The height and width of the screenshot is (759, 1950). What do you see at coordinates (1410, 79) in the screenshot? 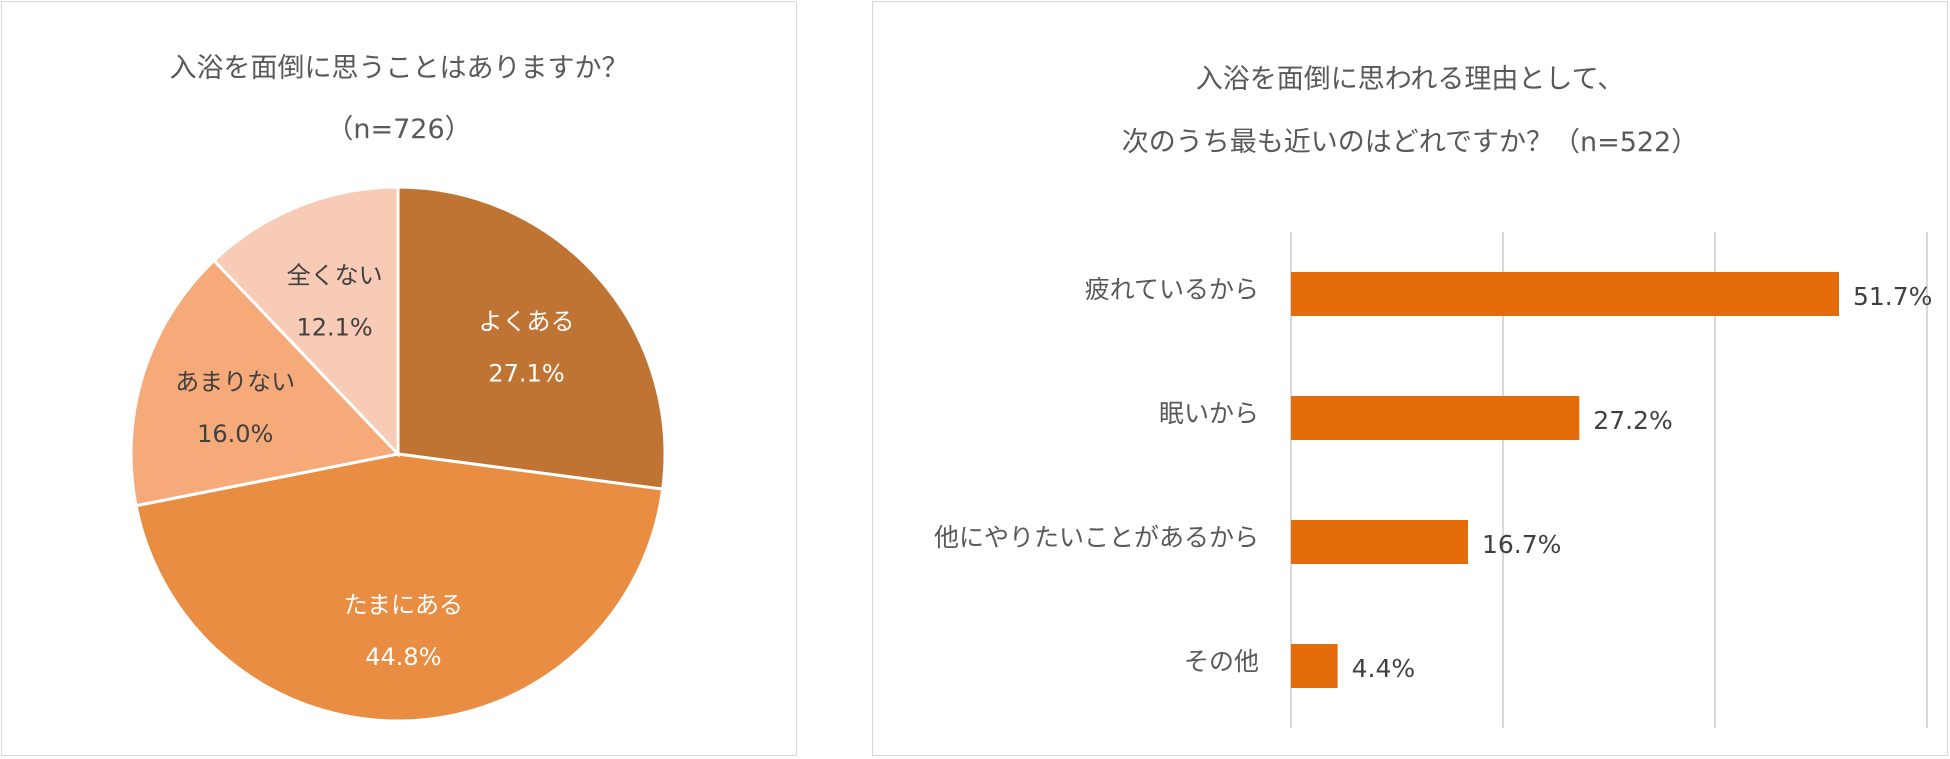
I see `bar-chart-title: 入浴を面倒に思われる理由として、` at bounding box center [1410, 79].